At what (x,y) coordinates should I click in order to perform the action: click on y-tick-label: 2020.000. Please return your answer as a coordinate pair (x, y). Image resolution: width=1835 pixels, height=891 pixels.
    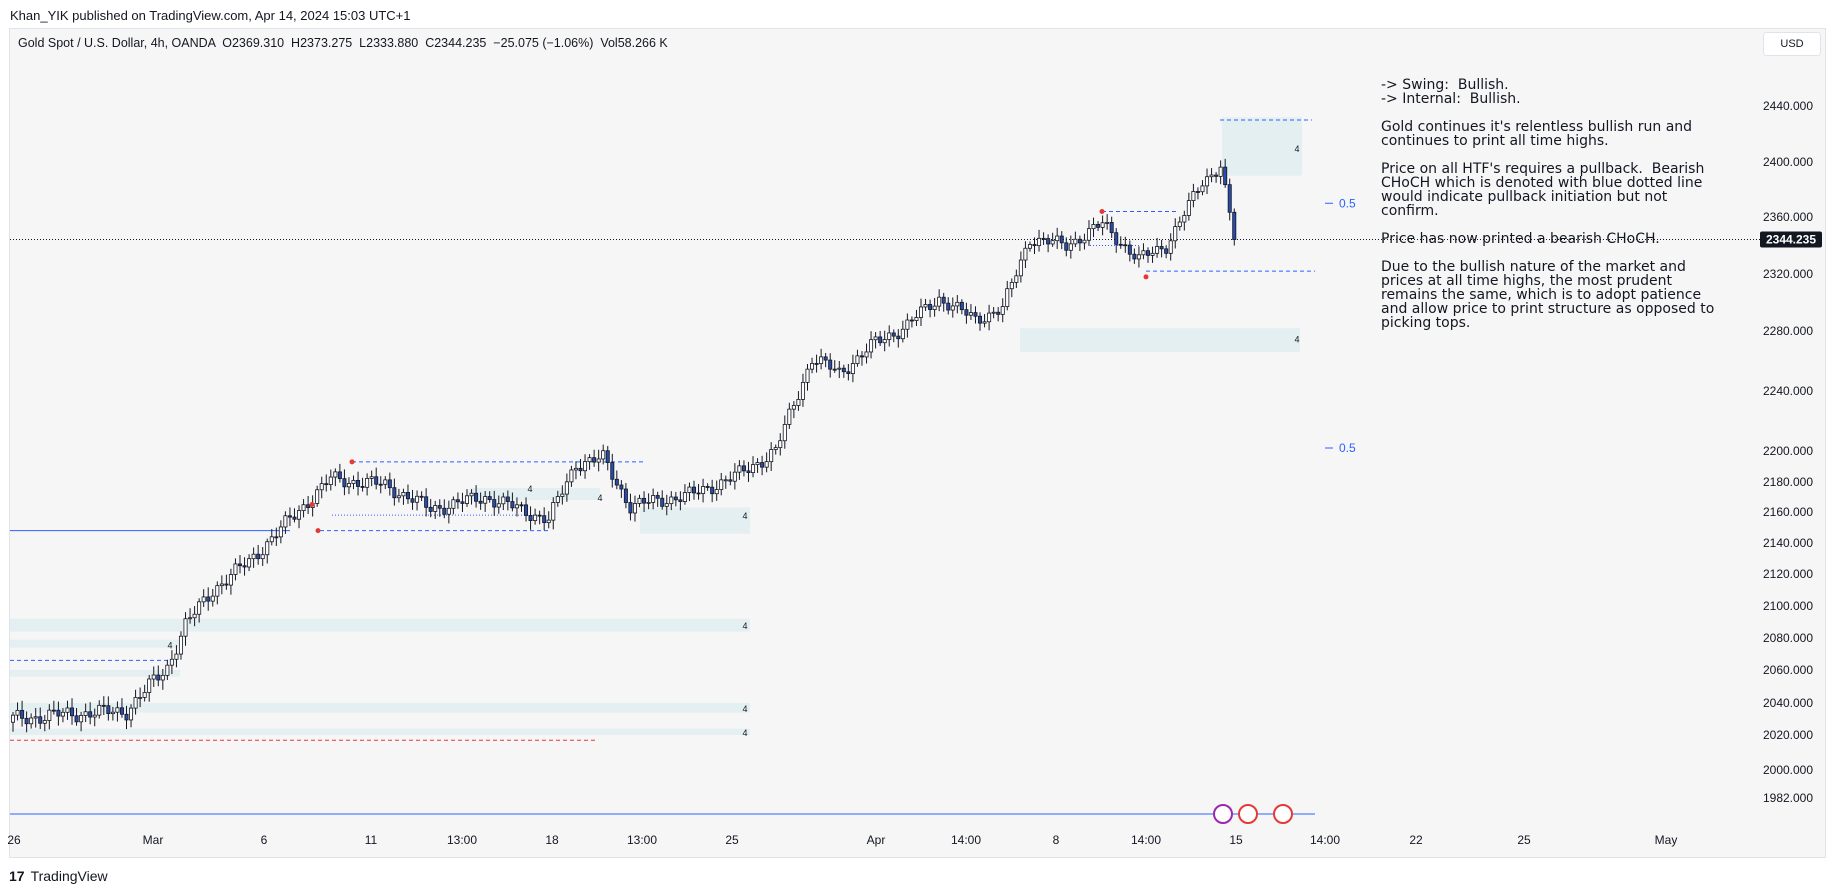
    Looking at the image, I should click on (1788, 735).